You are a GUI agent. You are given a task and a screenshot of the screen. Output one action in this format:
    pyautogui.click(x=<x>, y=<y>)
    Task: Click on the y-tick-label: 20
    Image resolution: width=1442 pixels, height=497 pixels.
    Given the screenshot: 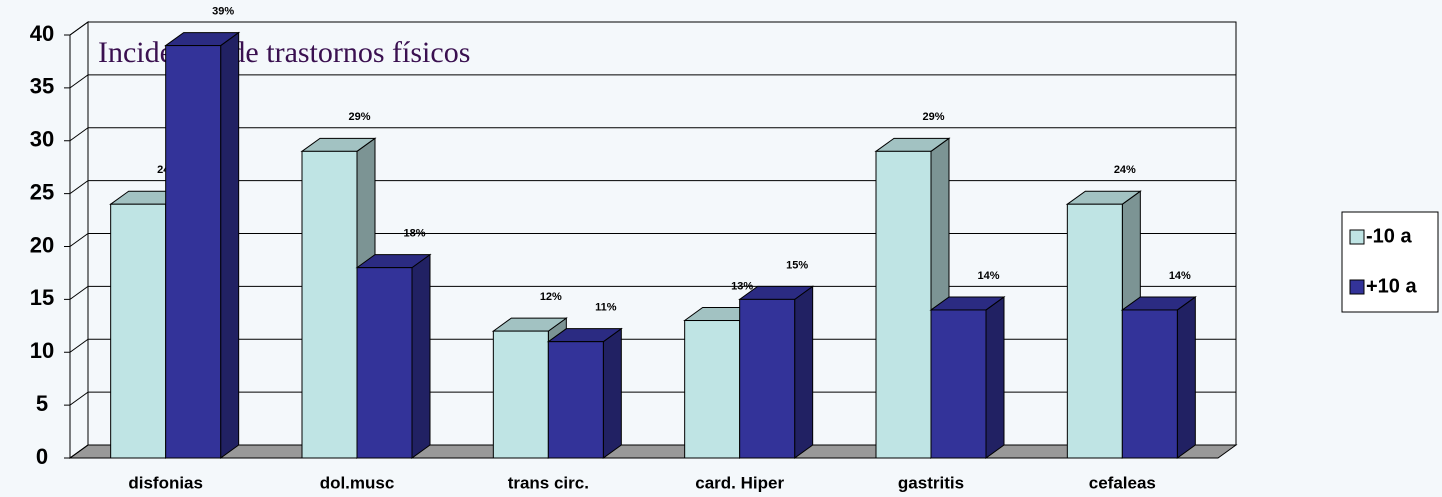 What is the action you would take?
    pyautogui.click(x=42, y=244)
    